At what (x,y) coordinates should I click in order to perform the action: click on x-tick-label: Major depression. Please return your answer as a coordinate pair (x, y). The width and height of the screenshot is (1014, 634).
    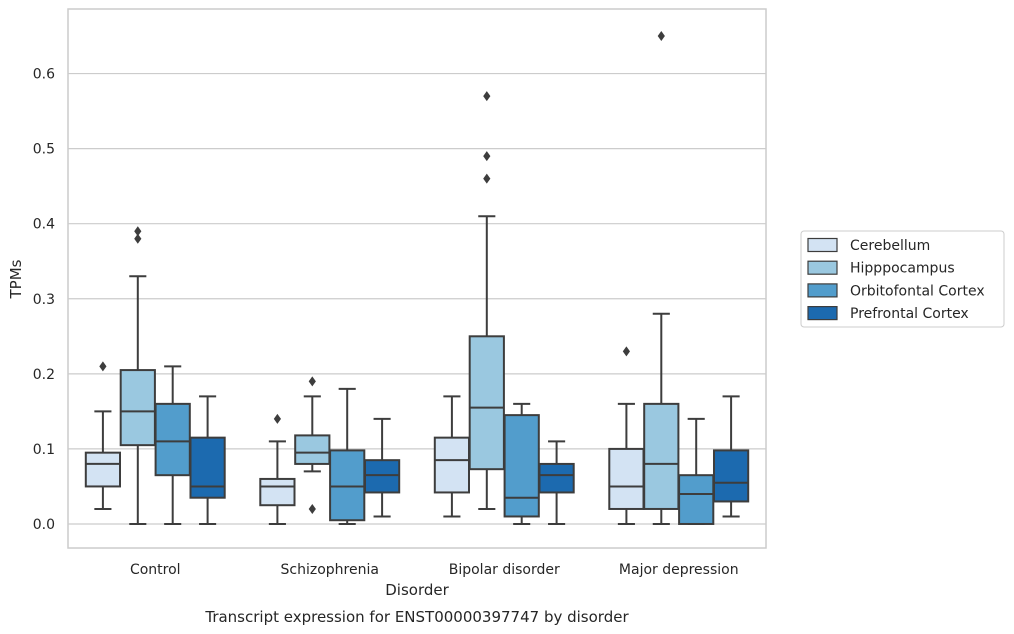
    Looking at the image, I should click on (679, 570).